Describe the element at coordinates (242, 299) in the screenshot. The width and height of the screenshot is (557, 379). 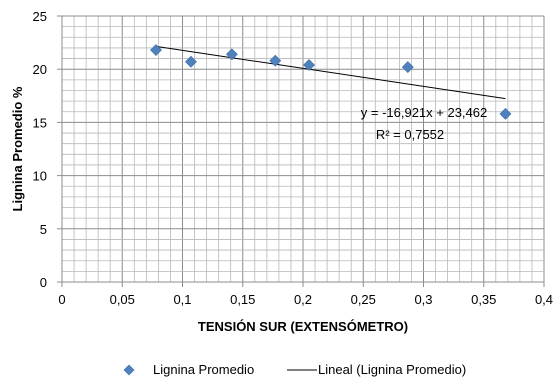
I see `x-tick-label: 0,15` at that location.